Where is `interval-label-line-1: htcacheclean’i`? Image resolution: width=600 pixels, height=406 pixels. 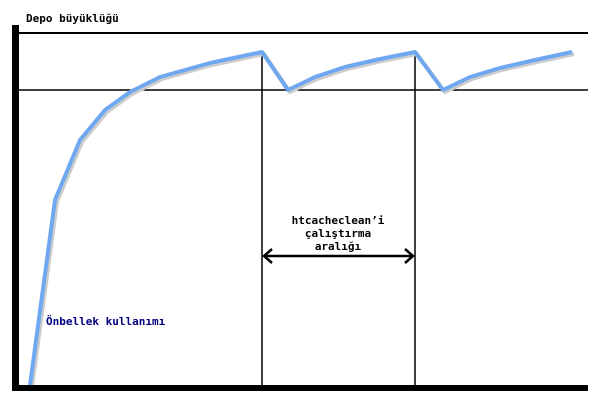
interval-label-line-1: htcacheclean’i is located at coordinates (338, 220).